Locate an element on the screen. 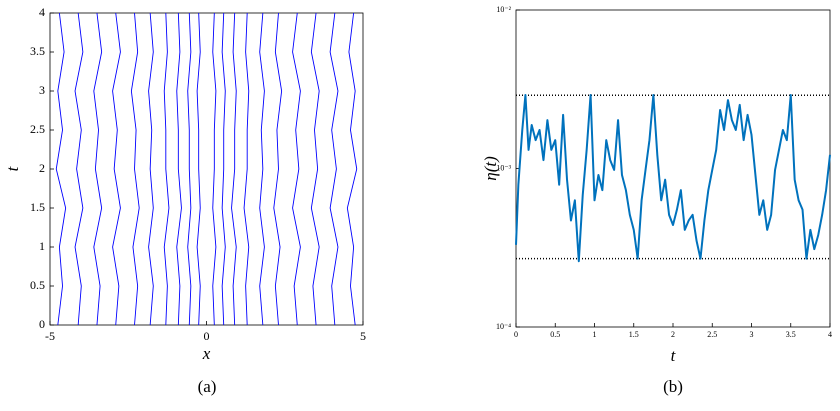  x-tick-label: 5 is located at coordinates (363, 336).